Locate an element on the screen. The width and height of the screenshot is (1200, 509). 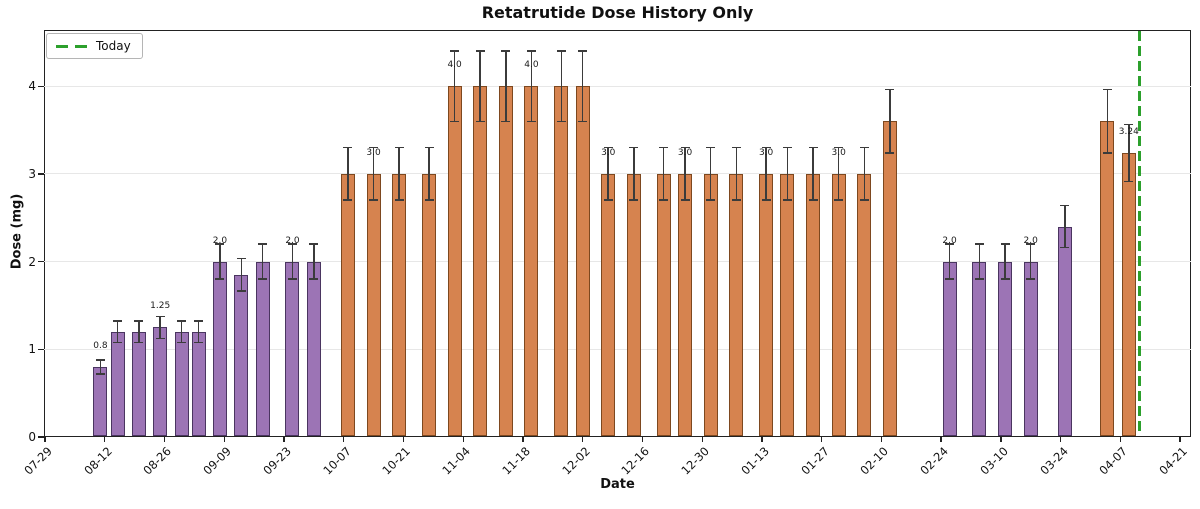
chart-title: Retatrutide Dose History Only is located at coordinates (617, 12).